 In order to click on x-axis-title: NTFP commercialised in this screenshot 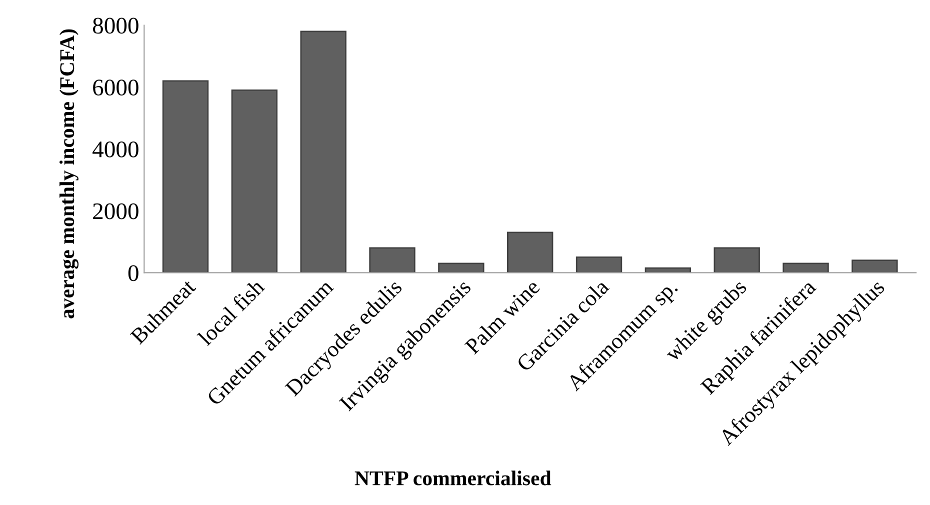, I will do `click(453, 478)`.